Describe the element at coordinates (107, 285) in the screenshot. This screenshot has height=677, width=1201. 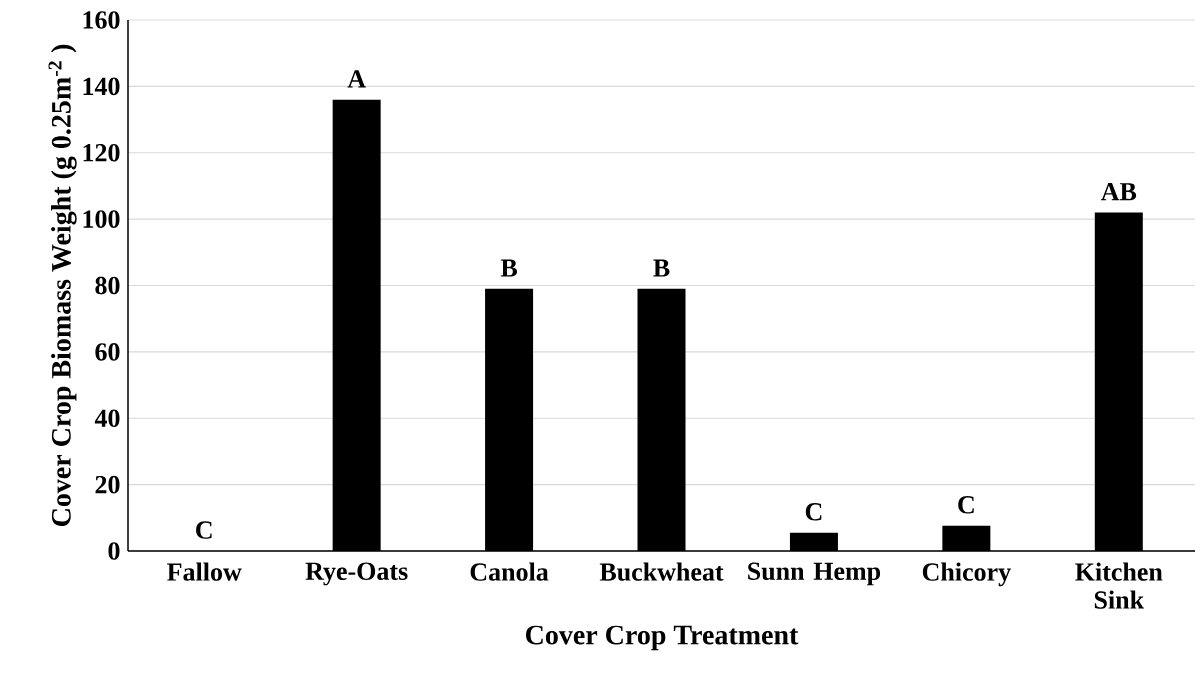
I see `y-tick-label: 80` at that location.